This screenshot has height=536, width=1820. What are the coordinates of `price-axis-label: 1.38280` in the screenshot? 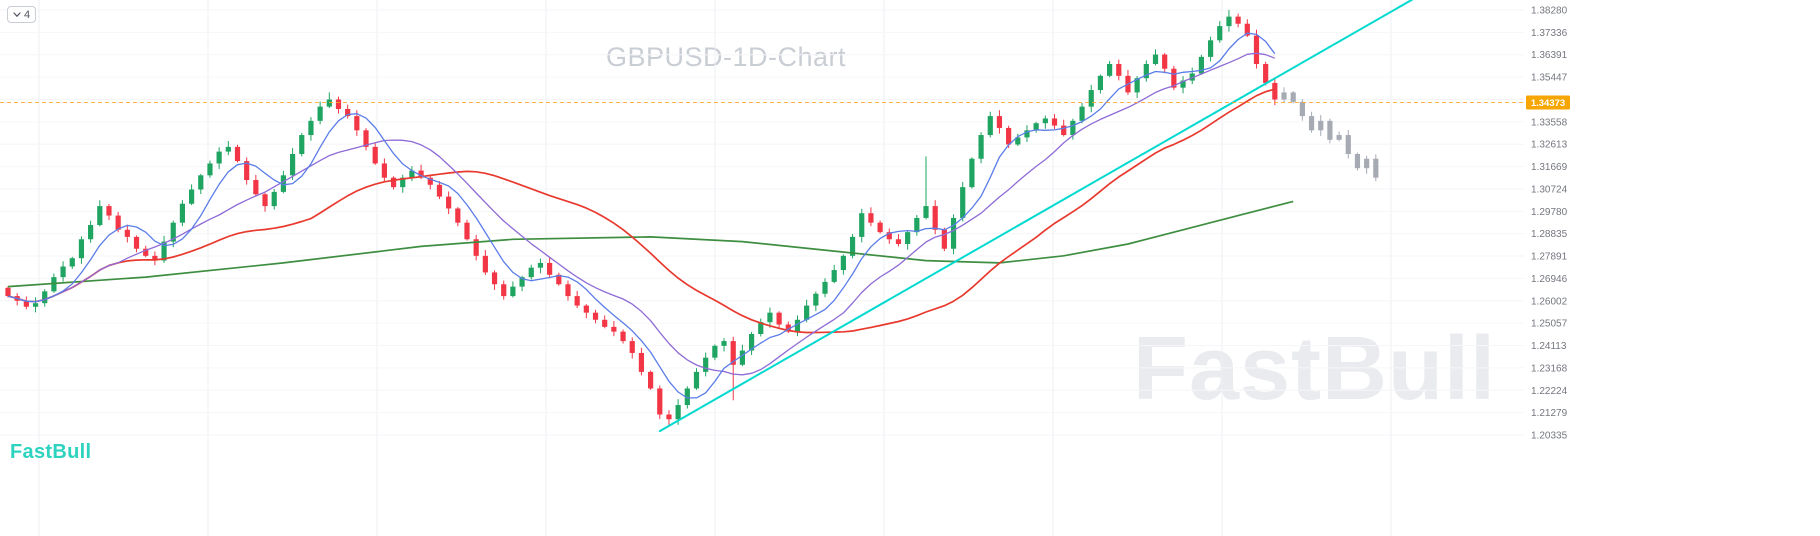 It's located at (1549, 11).